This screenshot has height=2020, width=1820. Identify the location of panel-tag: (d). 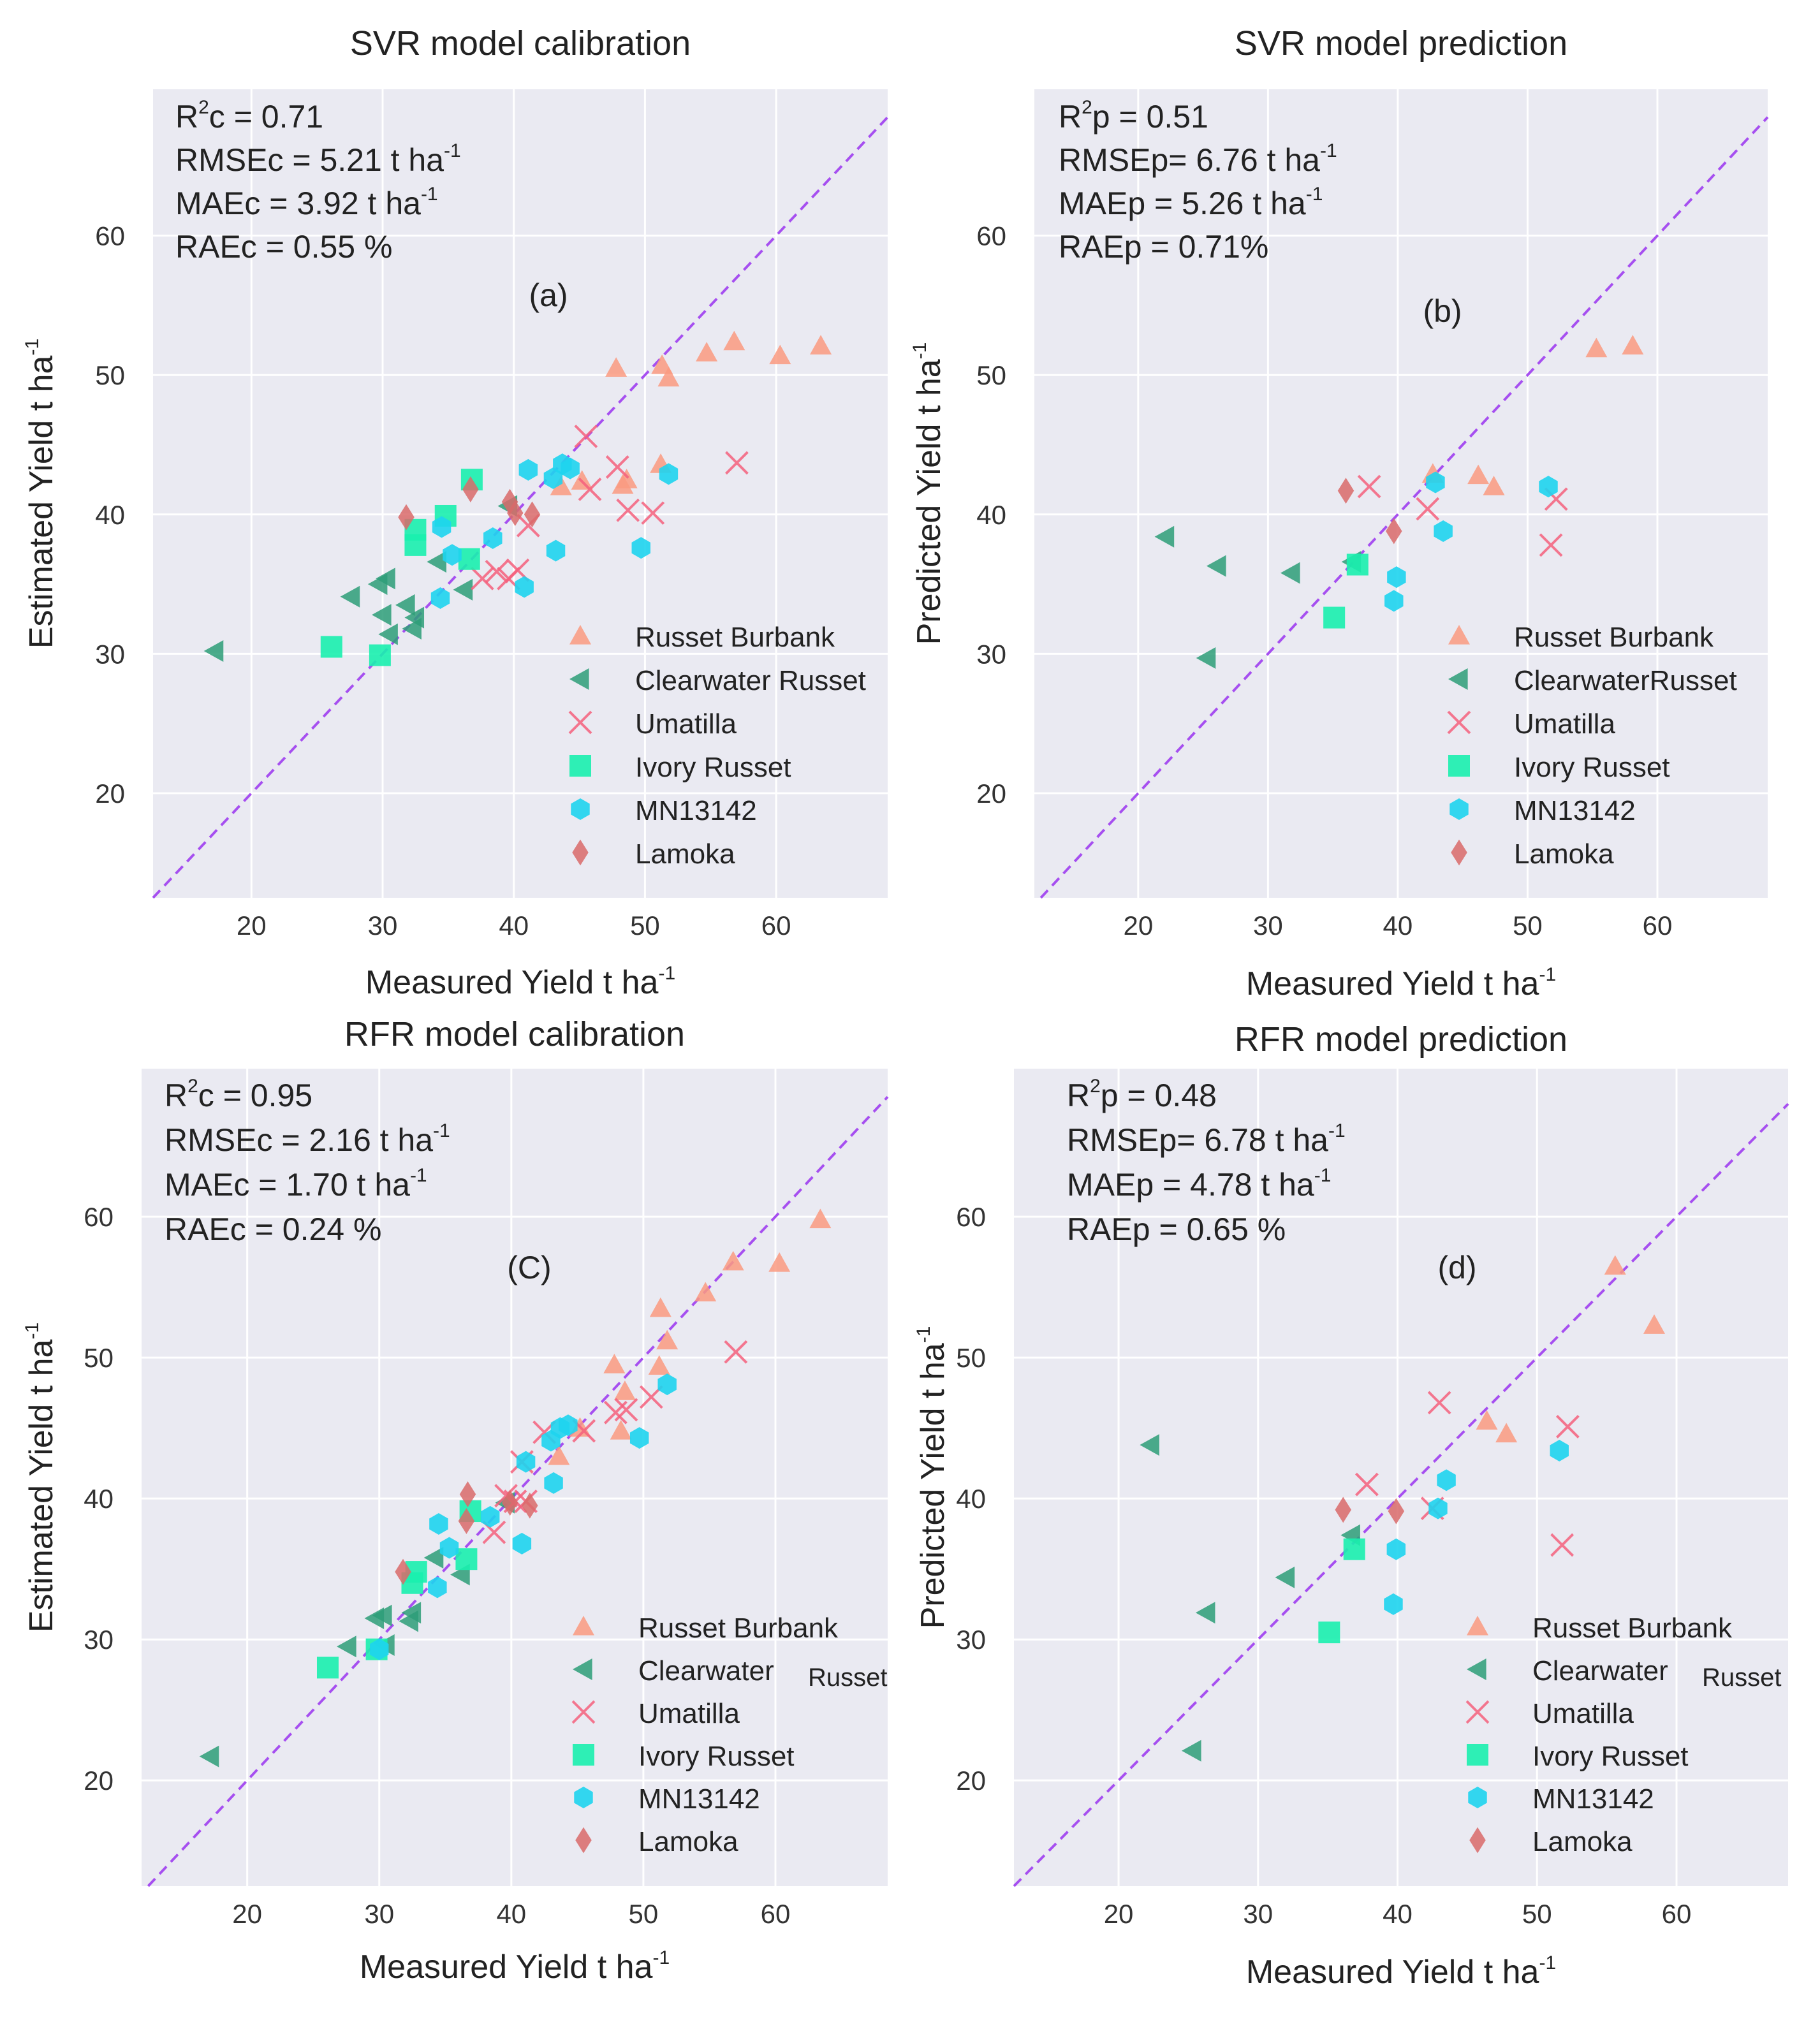
(1456, 1268).